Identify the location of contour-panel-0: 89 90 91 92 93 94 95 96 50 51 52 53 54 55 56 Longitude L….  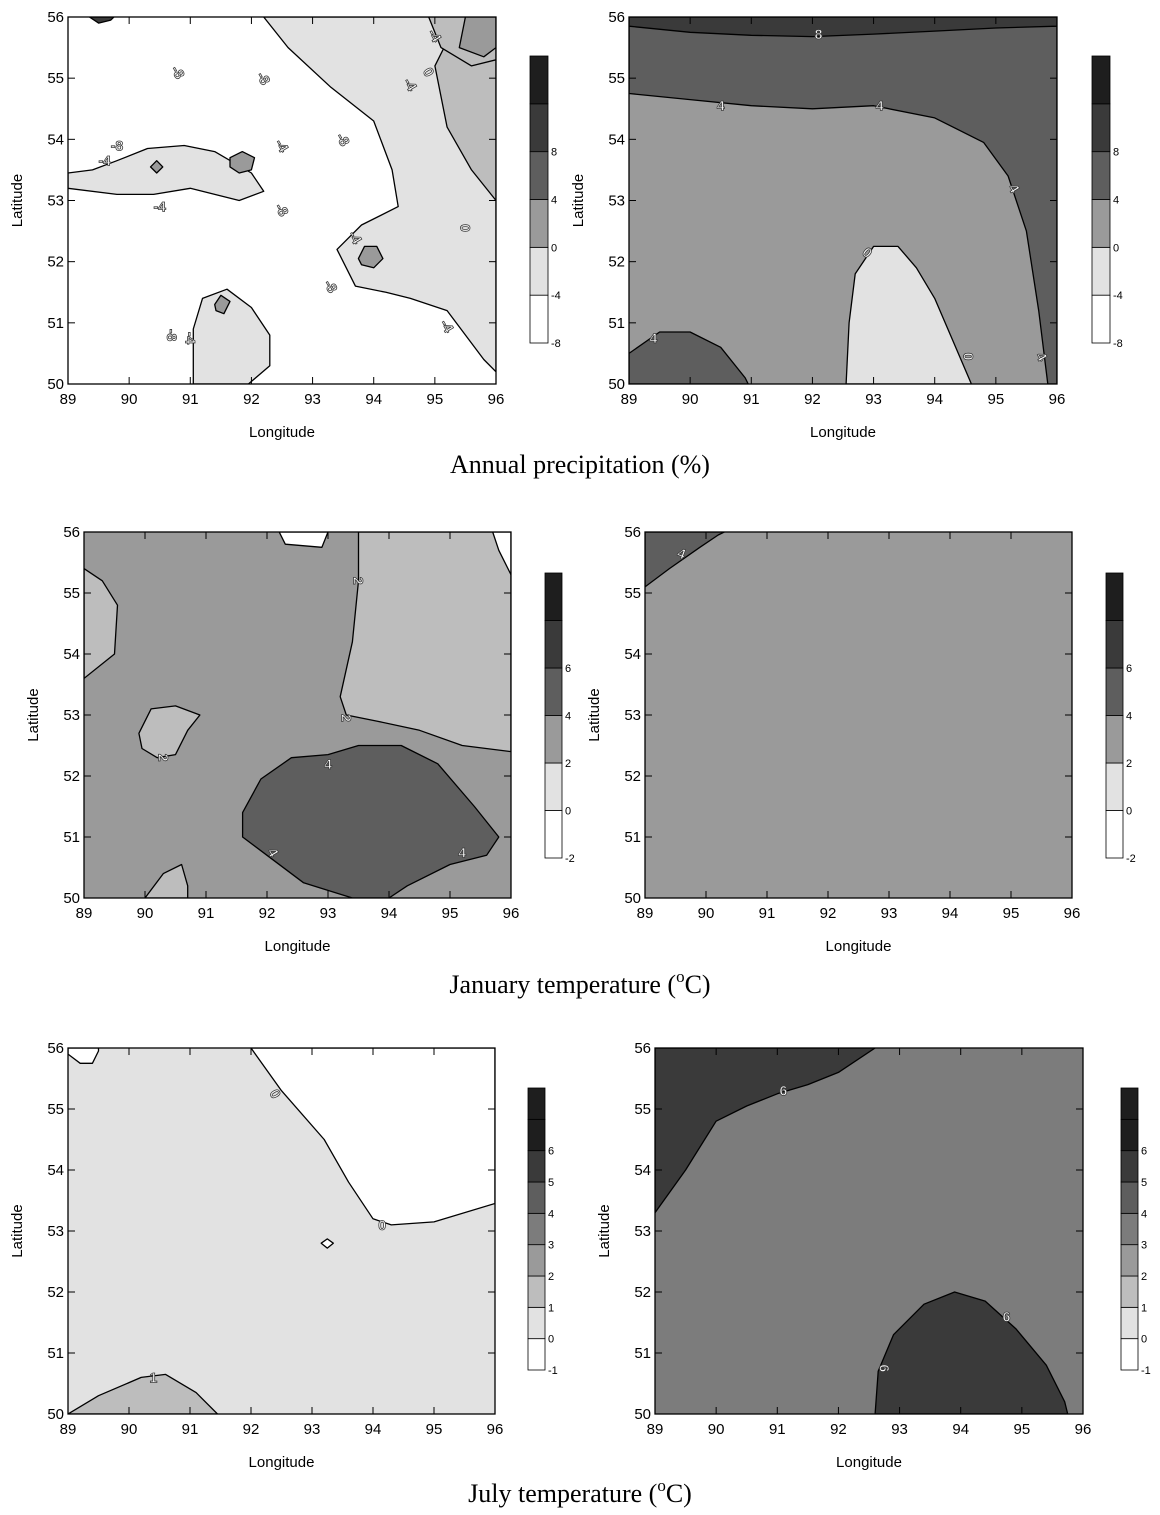
(285, 225).